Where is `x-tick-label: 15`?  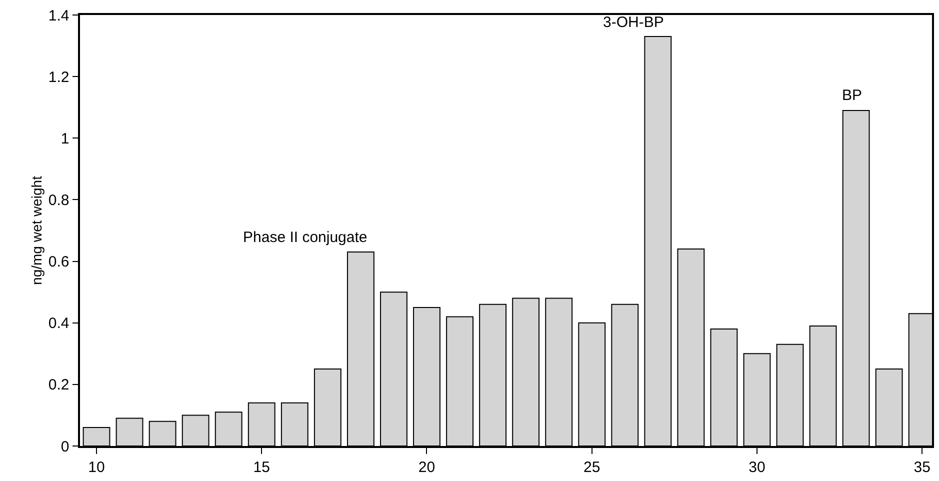
x-tick-label: 15 is located at coordinates (261, 467).